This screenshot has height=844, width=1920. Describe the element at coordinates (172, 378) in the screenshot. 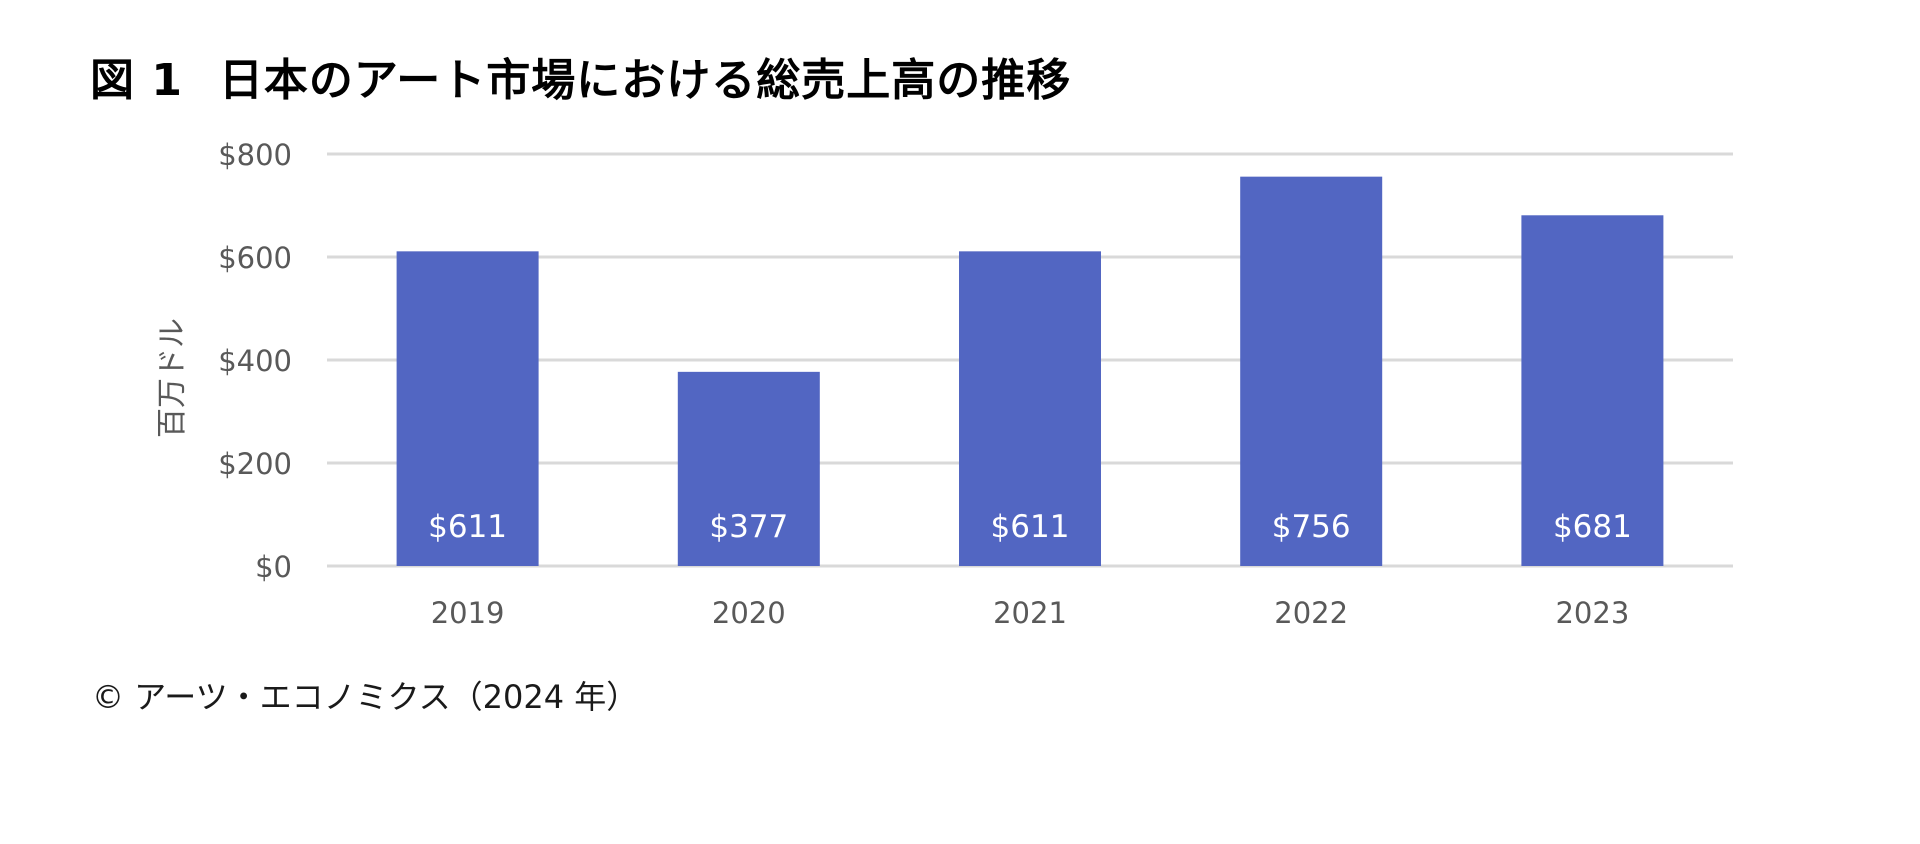

I see `y-axis-label: 百万ドル` at that location.